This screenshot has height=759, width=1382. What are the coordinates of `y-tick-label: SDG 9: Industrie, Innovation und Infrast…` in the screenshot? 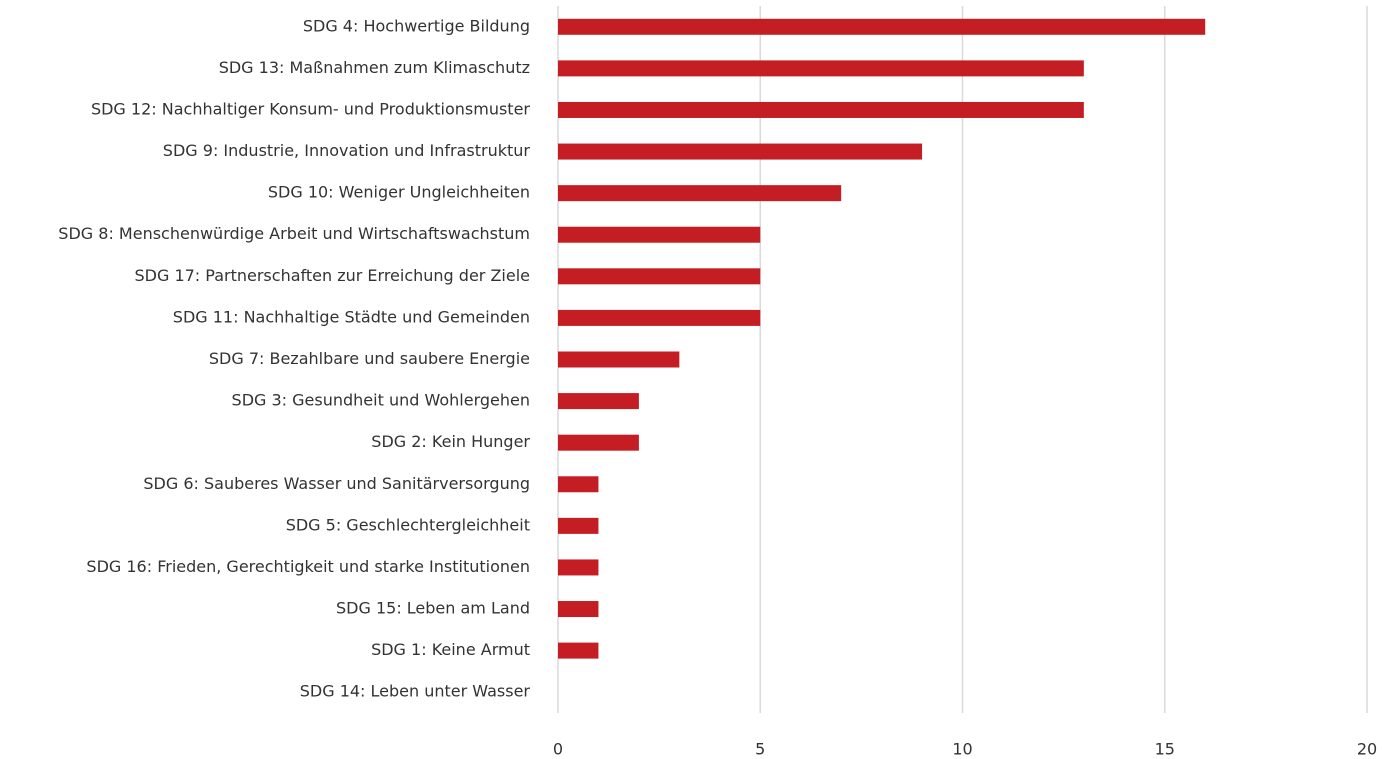 It's located at (347, 150).